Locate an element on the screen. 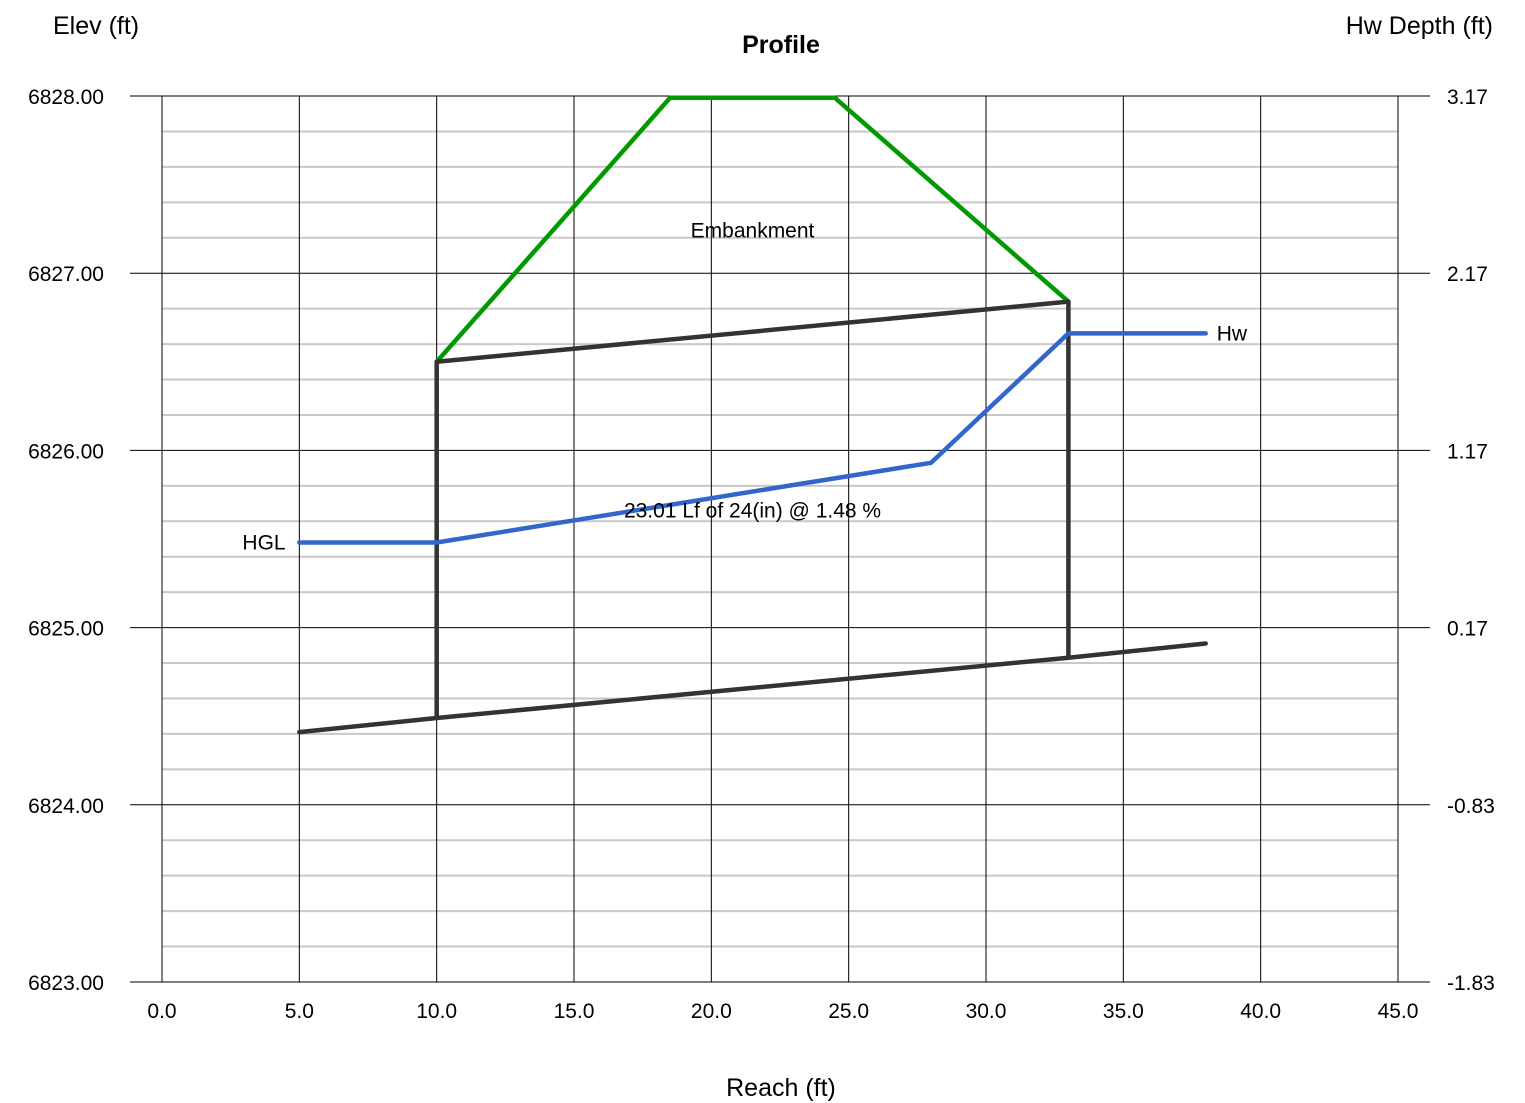  x-tick-label: 40.0 is located at coordinates (1260, 1011).